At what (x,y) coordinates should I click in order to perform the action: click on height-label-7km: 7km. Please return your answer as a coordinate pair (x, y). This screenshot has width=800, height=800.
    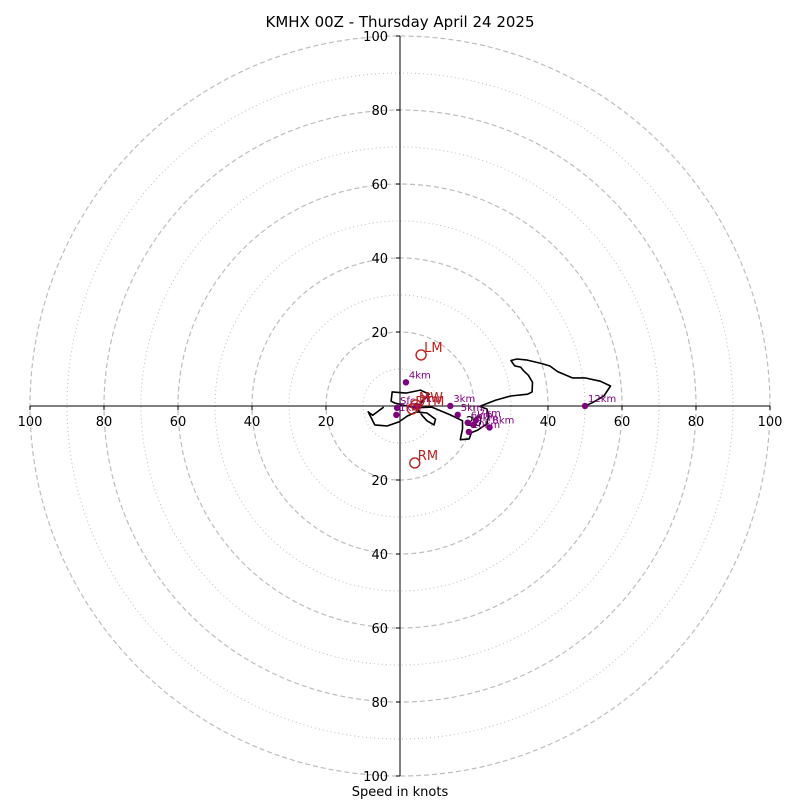
    Looking at the image, I should click on (490, 413).